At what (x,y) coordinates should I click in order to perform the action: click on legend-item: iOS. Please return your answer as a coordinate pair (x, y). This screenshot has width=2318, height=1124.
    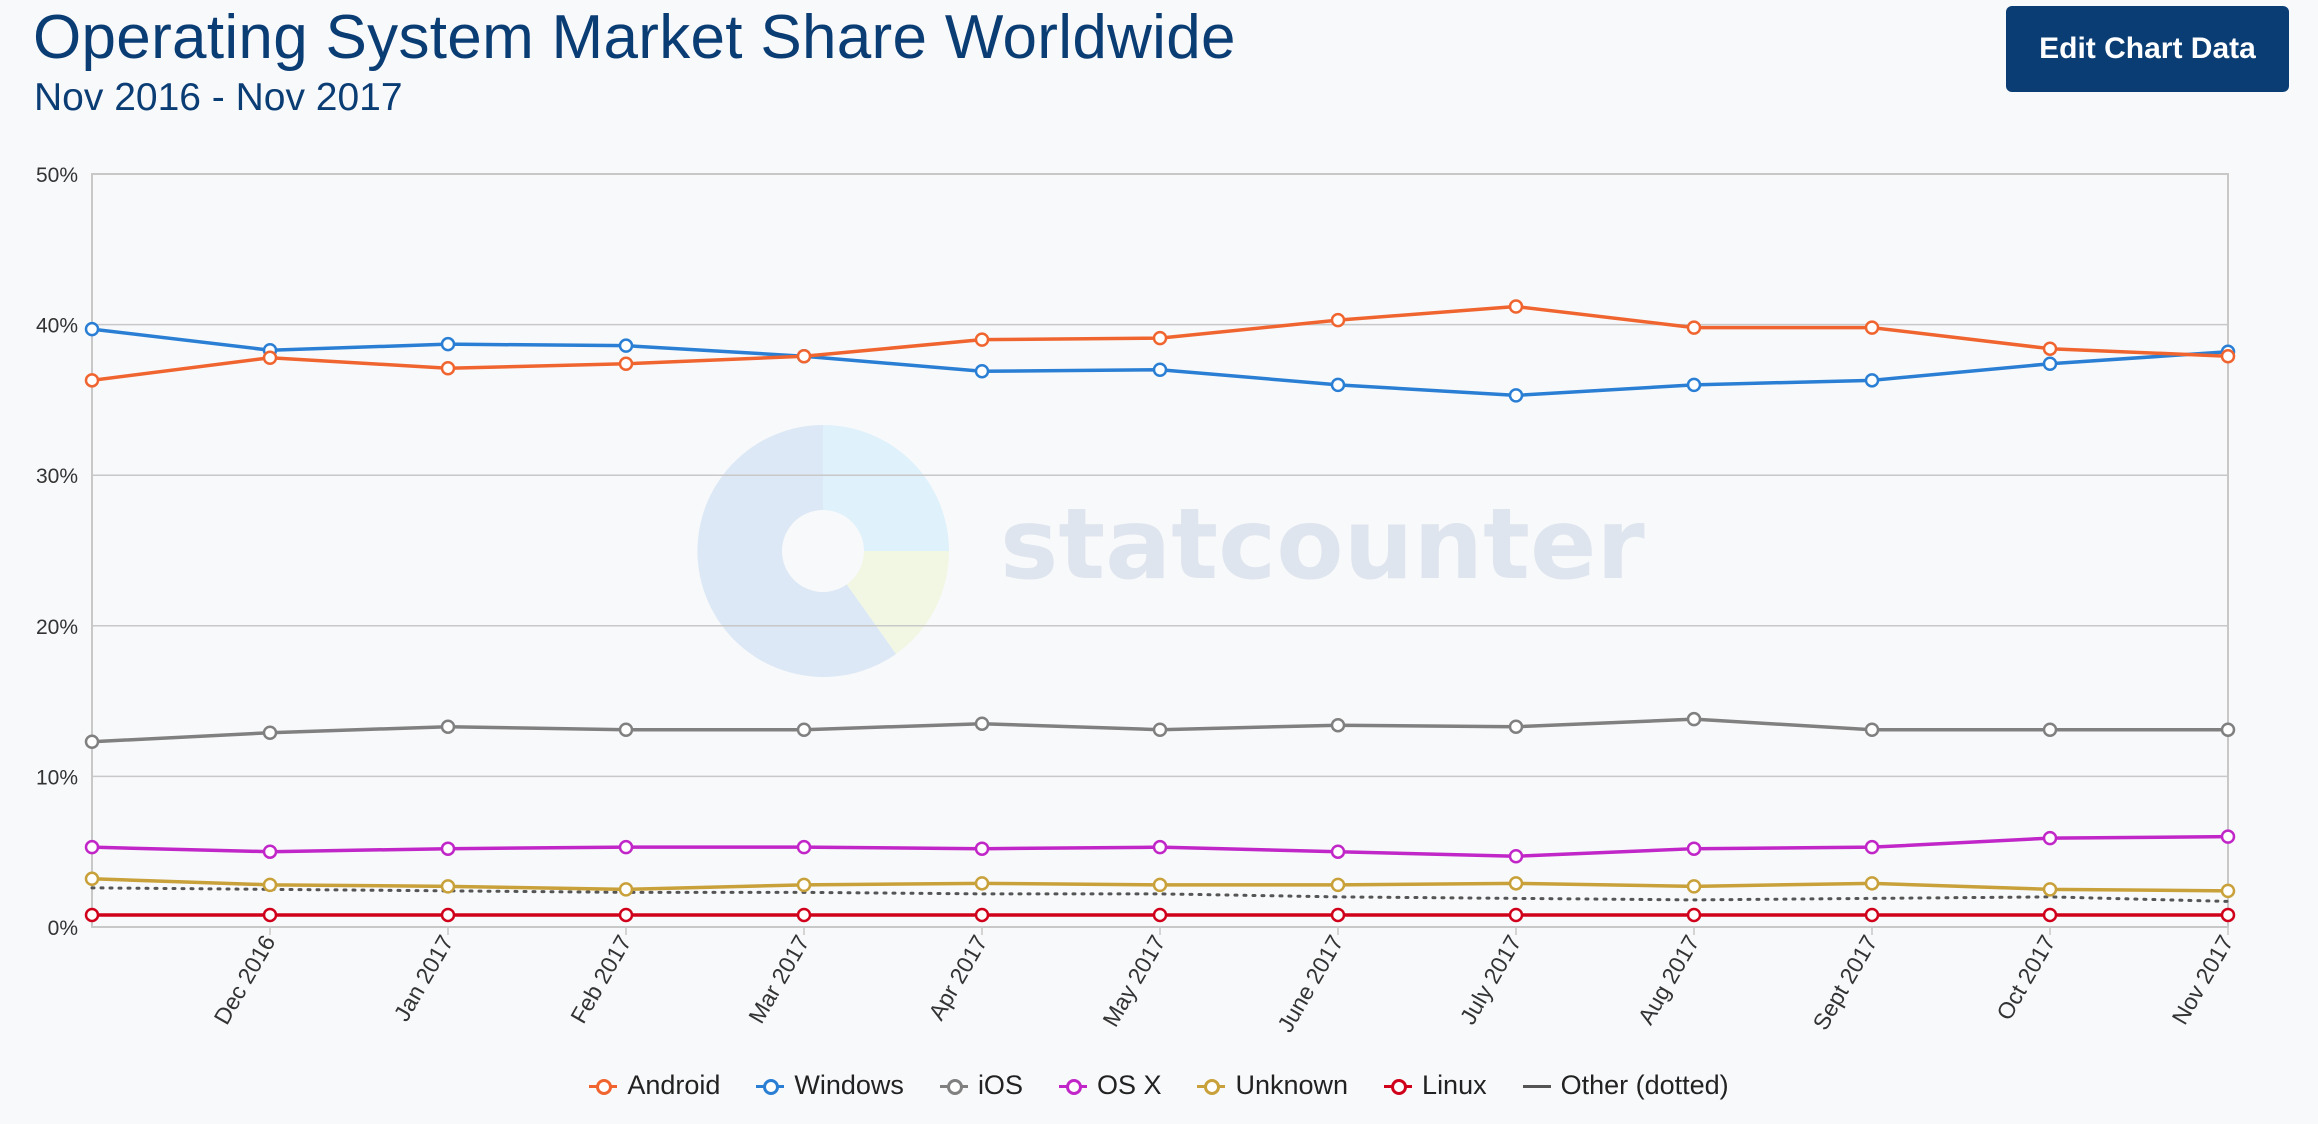
    Looking at the image, I should click on (981, 1085).